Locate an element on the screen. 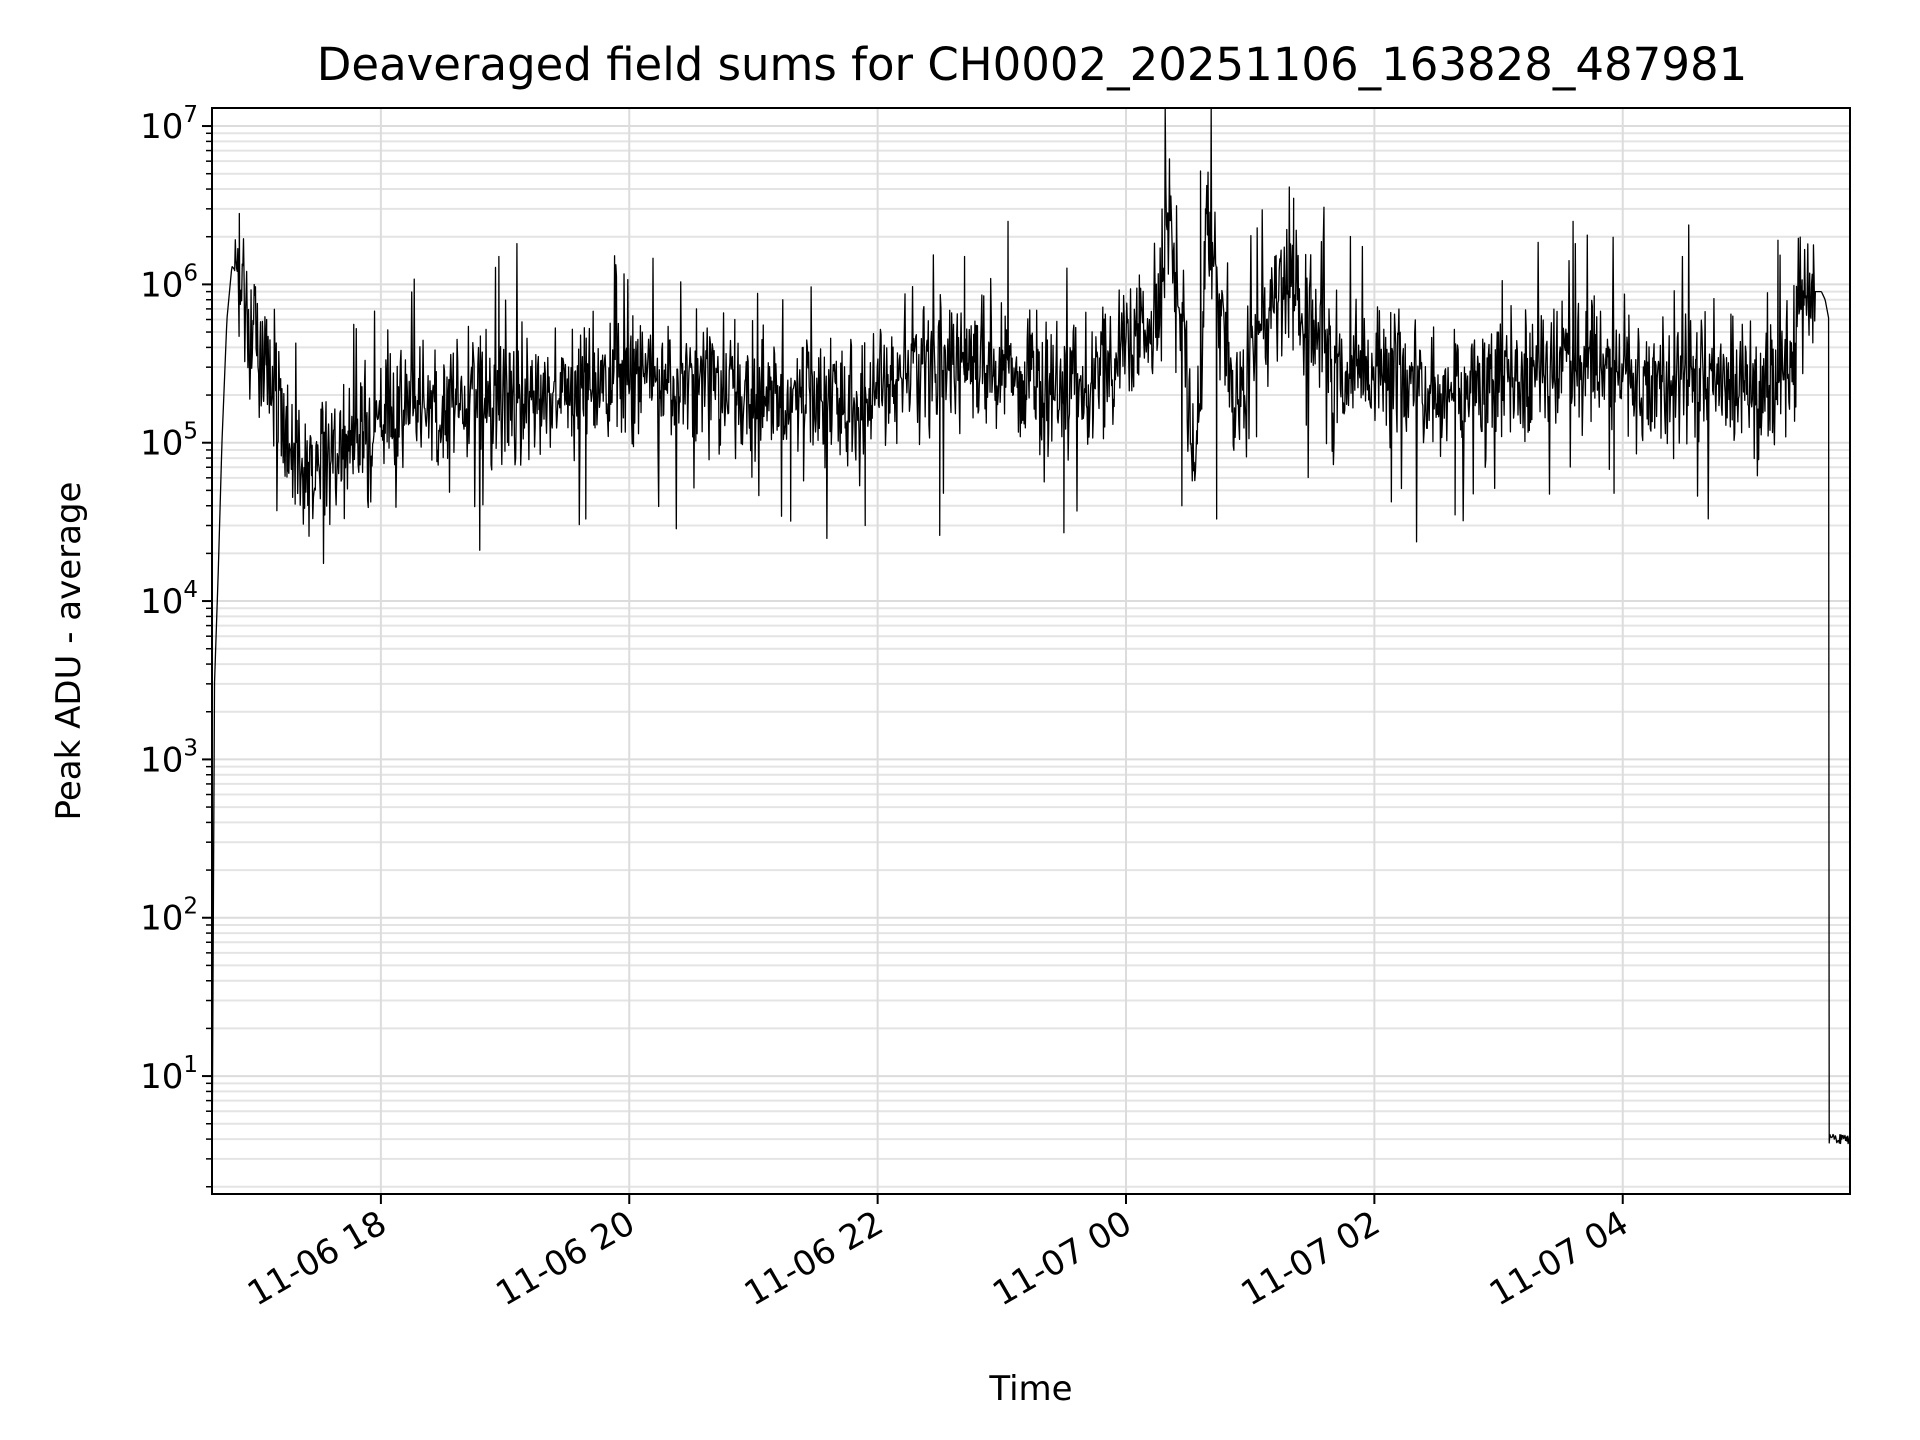  y-tick-label: 10⁵ is located at coordinates (169, 441).